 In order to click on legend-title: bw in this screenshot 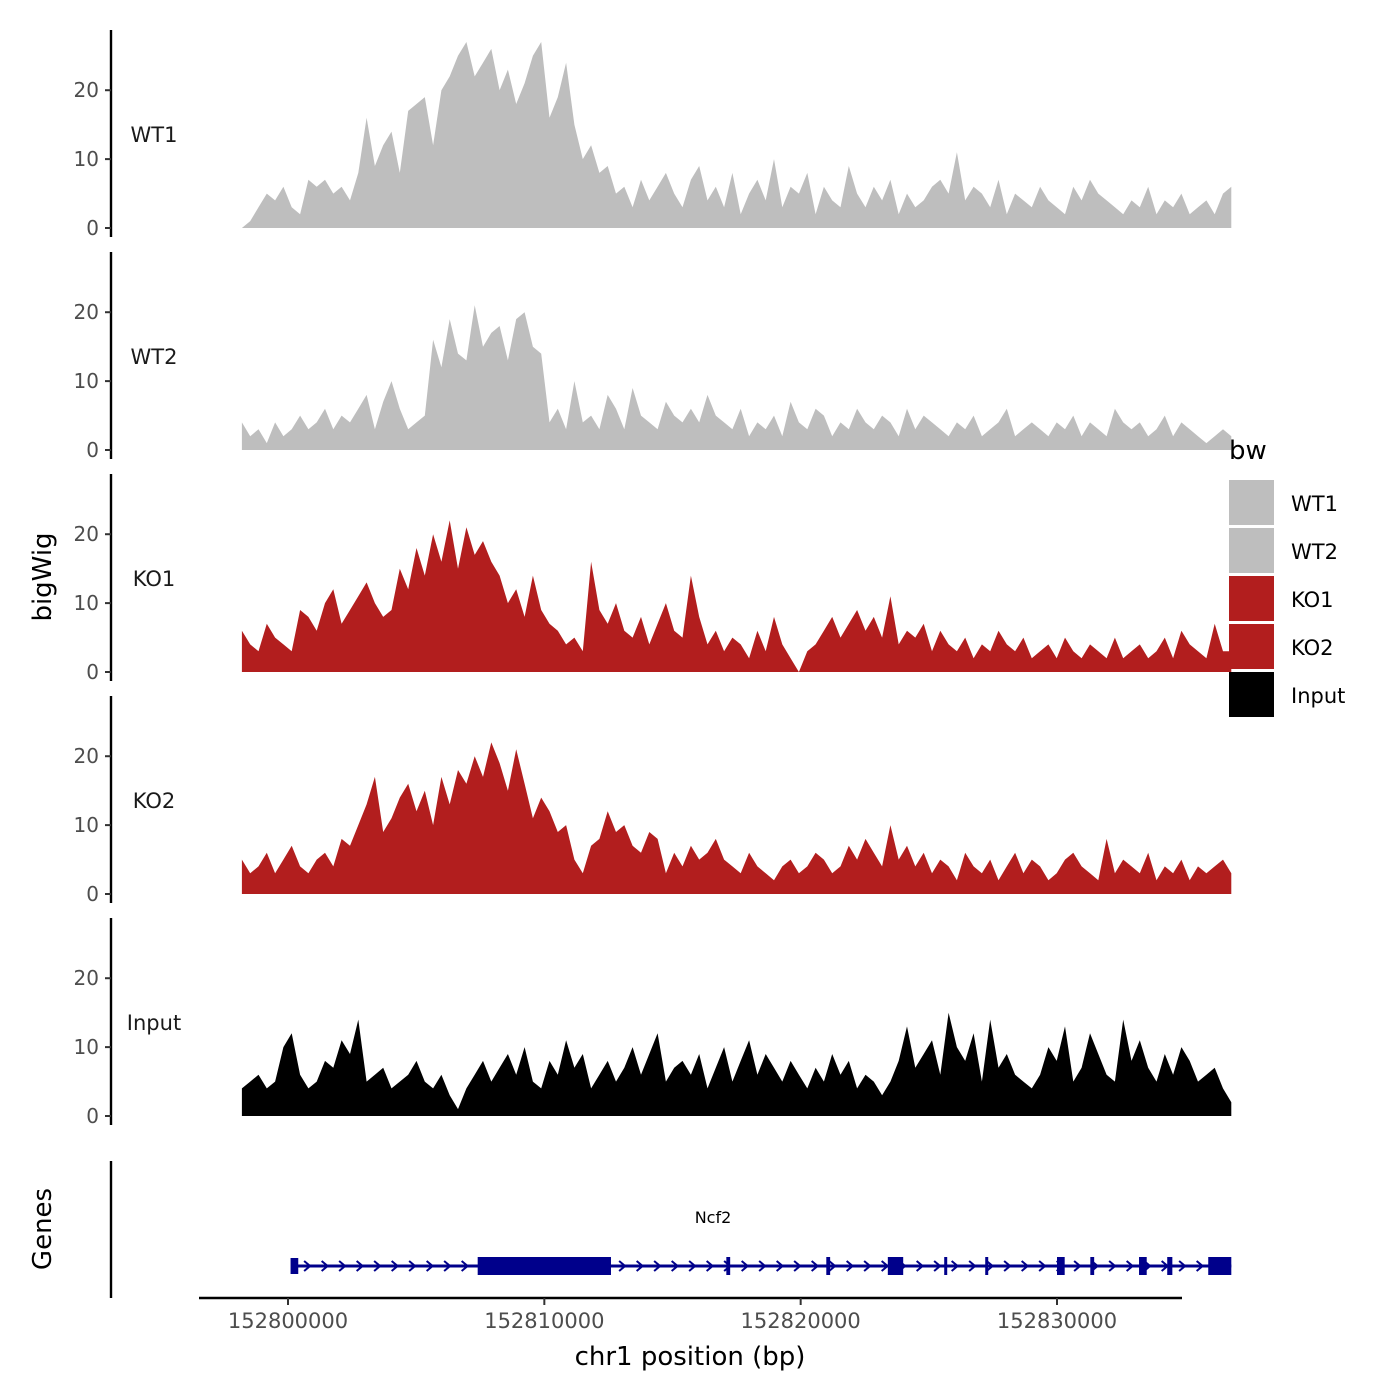, I will do `click(1248, 451)`.